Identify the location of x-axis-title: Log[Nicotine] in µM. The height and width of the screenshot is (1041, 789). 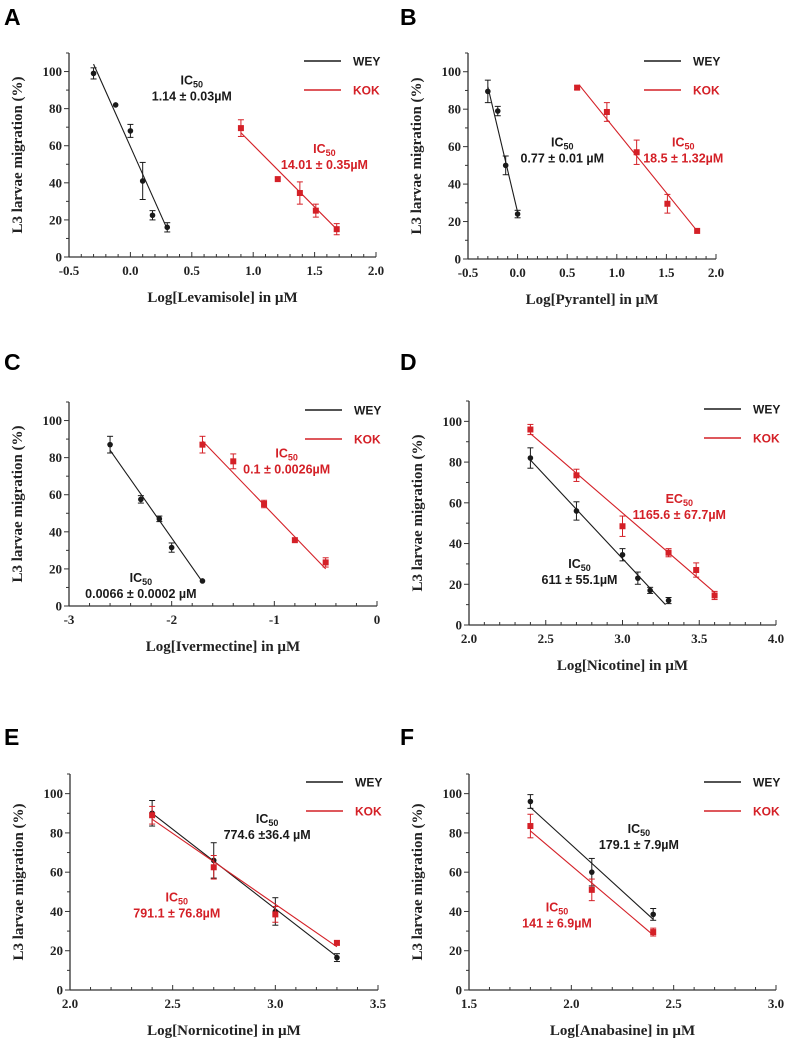
(622, 666).